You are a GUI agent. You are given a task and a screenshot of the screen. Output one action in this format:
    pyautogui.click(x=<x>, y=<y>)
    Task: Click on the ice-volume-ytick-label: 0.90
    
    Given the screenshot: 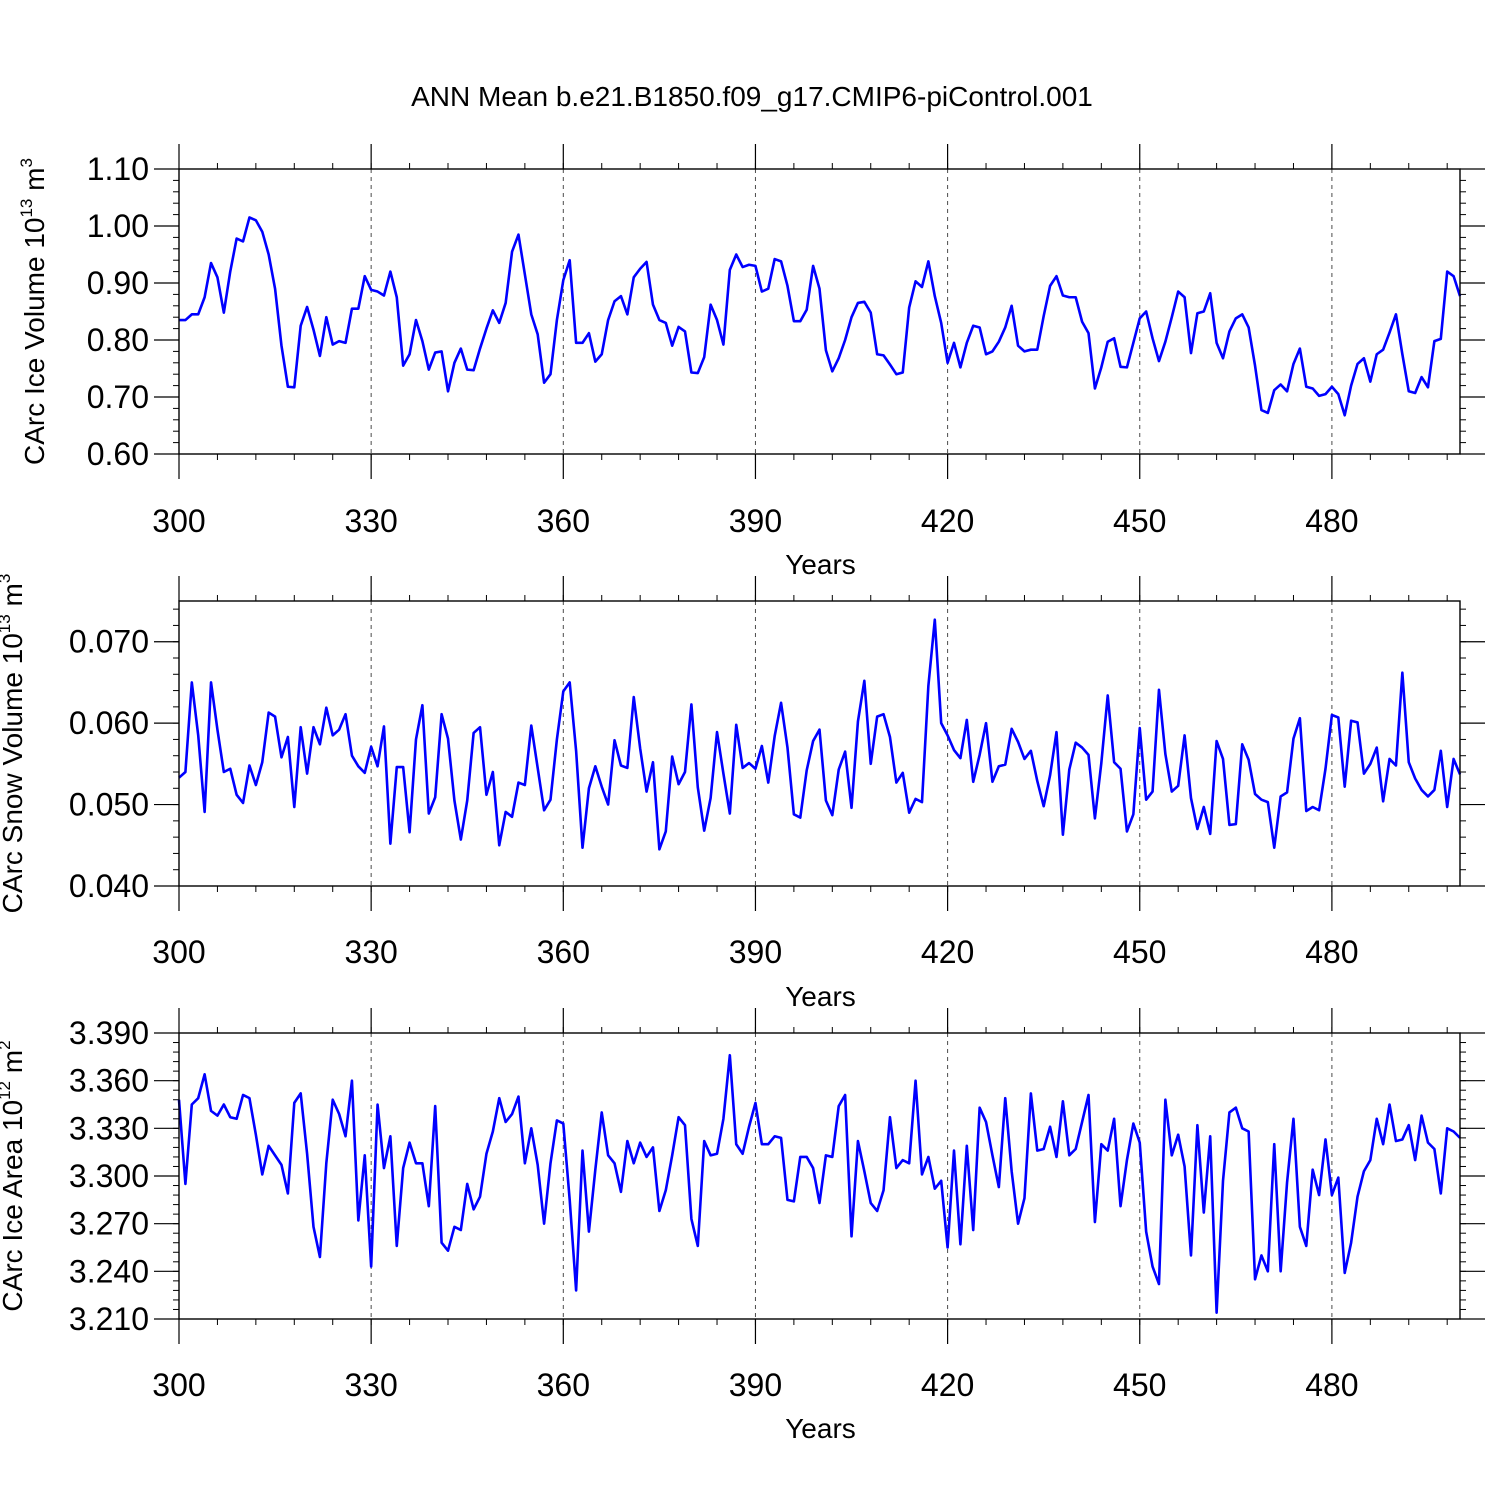 What is the action you would take?
    pyautogui.click(x=118, y=283)
    